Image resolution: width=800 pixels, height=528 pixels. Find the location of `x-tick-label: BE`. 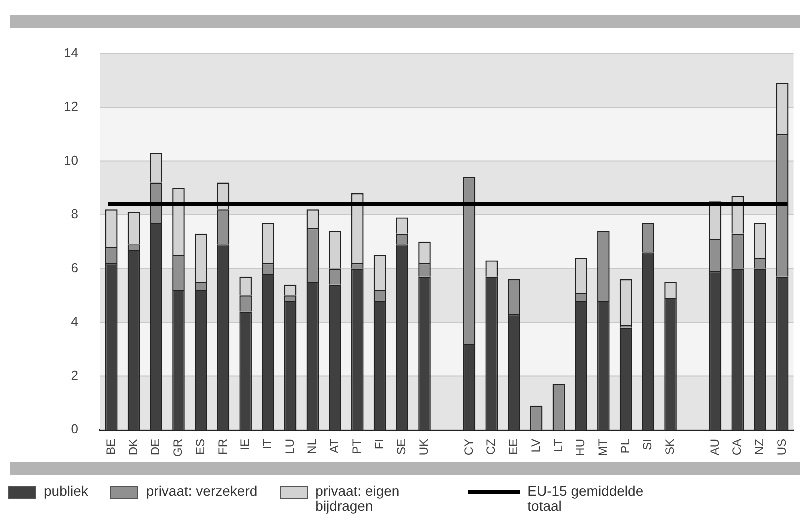

x-tick-label: BE is located at coordinates (111, 447).